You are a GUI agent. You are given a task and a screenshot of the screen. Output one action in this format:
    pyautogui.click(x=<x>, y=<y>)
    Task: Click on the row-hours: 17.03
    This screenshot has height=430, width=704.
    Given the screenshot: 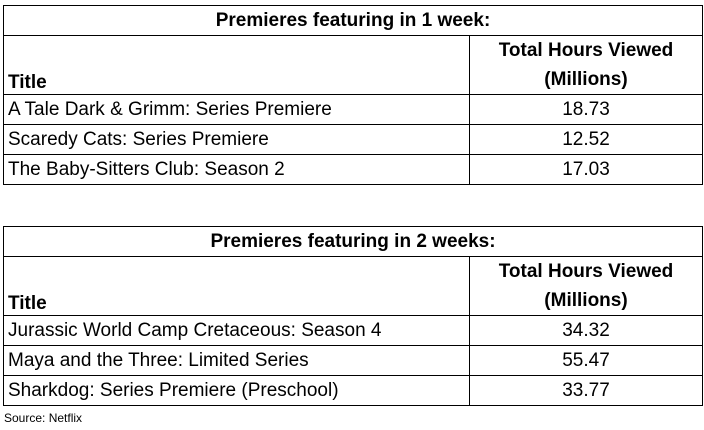 What is the action you would take?
    pyautogui.click(x=586, y=169)
    